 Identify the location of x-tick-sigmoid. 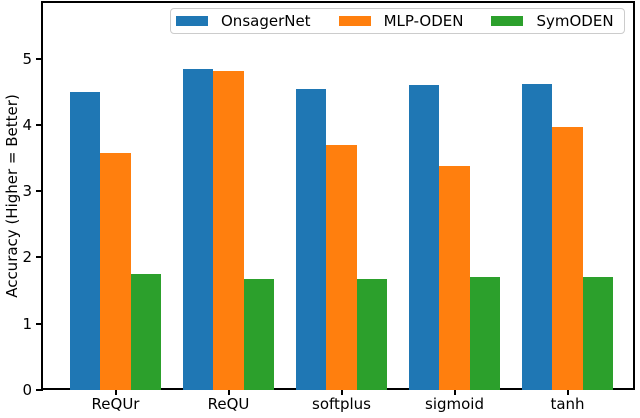
(454, 392).